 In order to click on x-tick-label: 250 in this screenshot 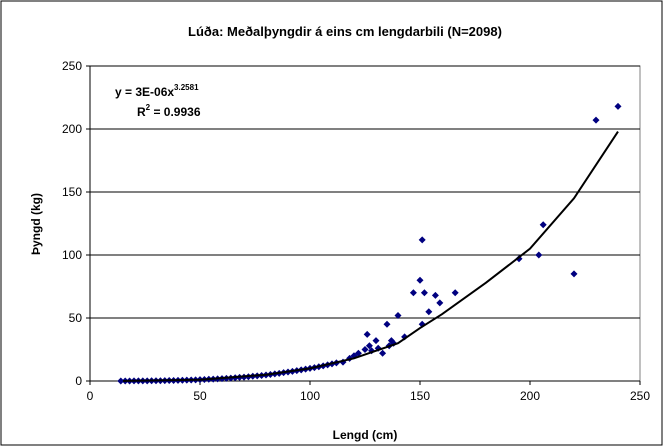, I will do `click(640, 396)`.